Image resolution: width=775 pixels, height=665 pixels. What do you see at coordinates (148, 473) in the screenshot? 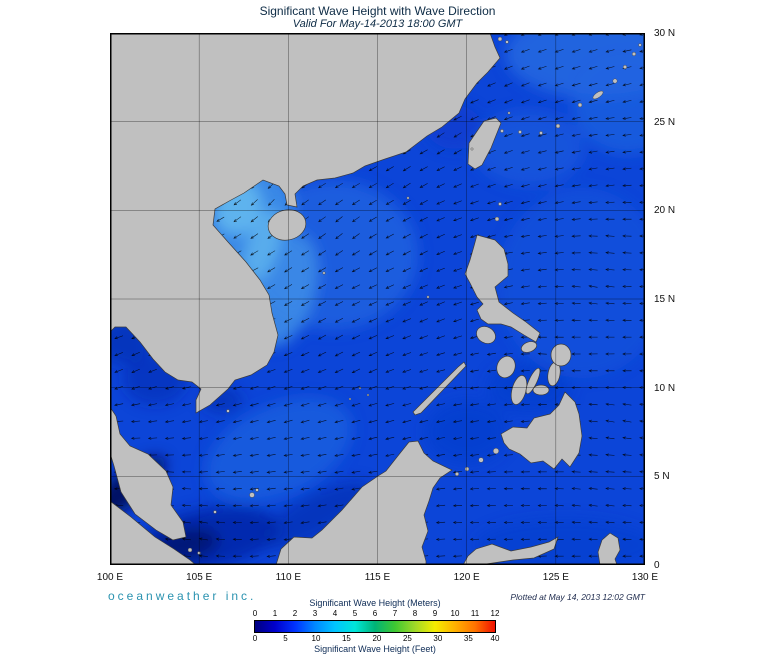
I see `landmass-malay-peninsula` at bounding box center [148, 473].